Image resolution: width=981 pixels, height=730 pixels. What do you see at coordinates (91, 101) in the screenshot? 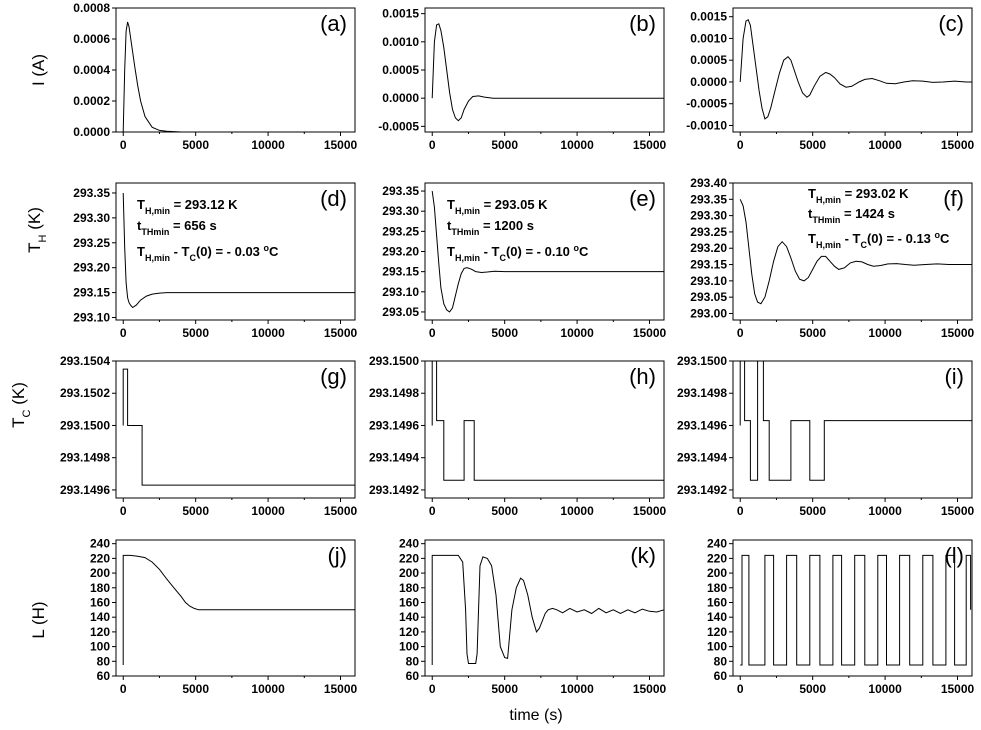
I see `y-tick-label: 0.0002` at bounding box center [91, 101].